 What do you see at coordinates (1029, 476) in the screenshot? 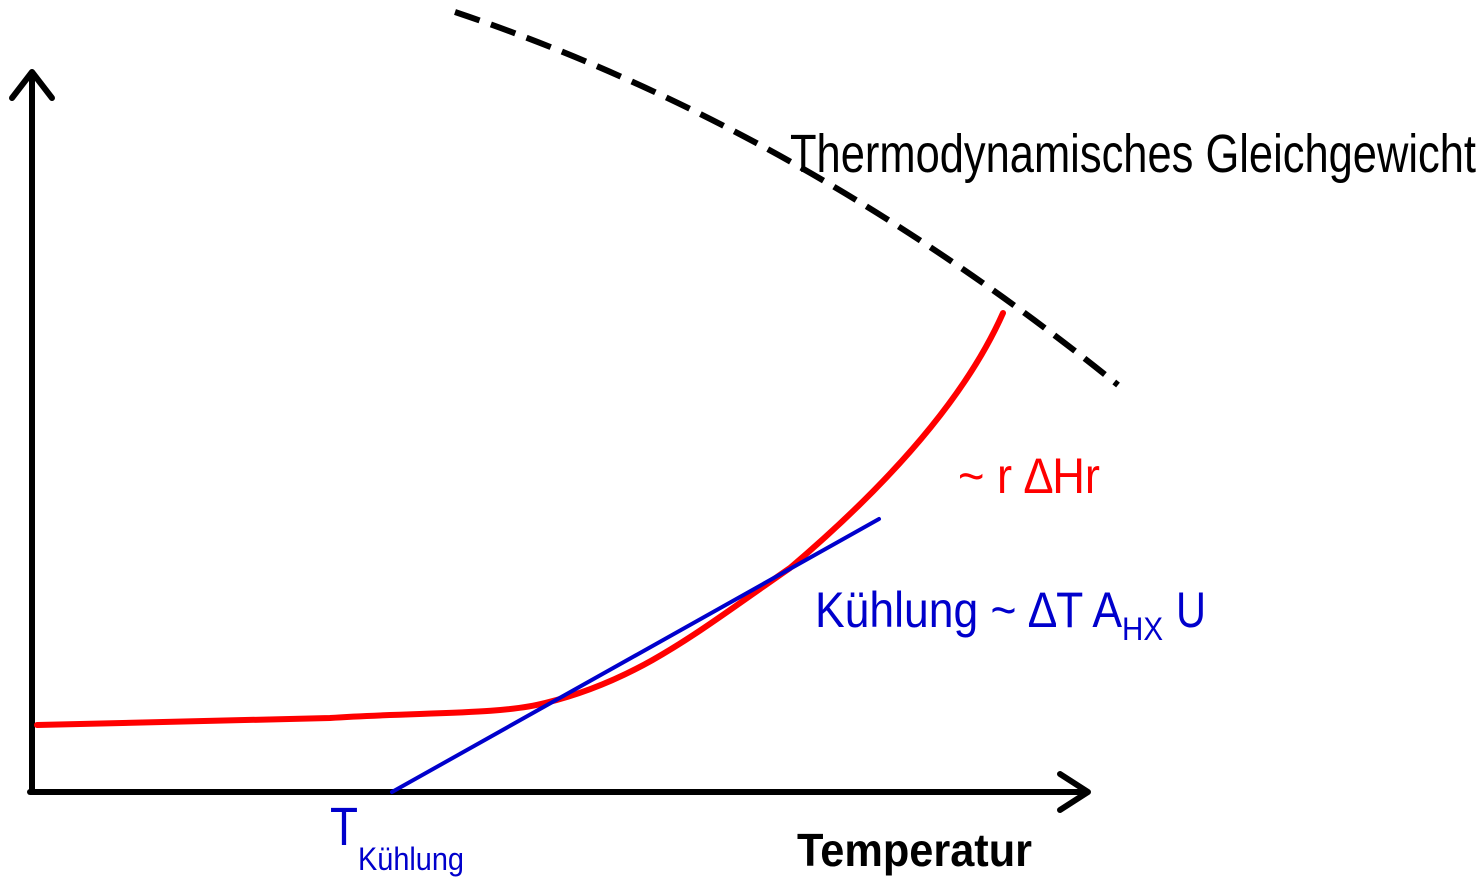
I see `heat-generation-label: ~ r ∆Hr` at bounding box center [1029, 476].